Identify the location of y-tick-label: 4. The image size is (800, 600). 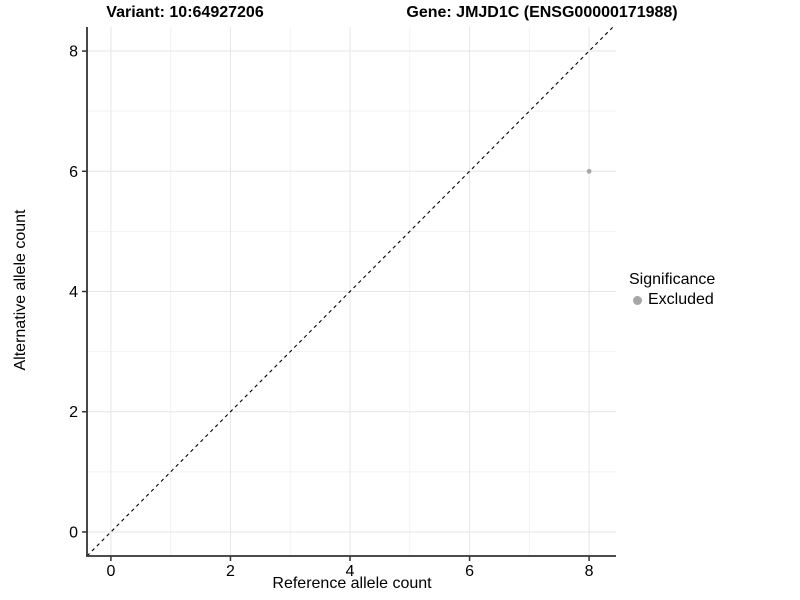
(73, 292).